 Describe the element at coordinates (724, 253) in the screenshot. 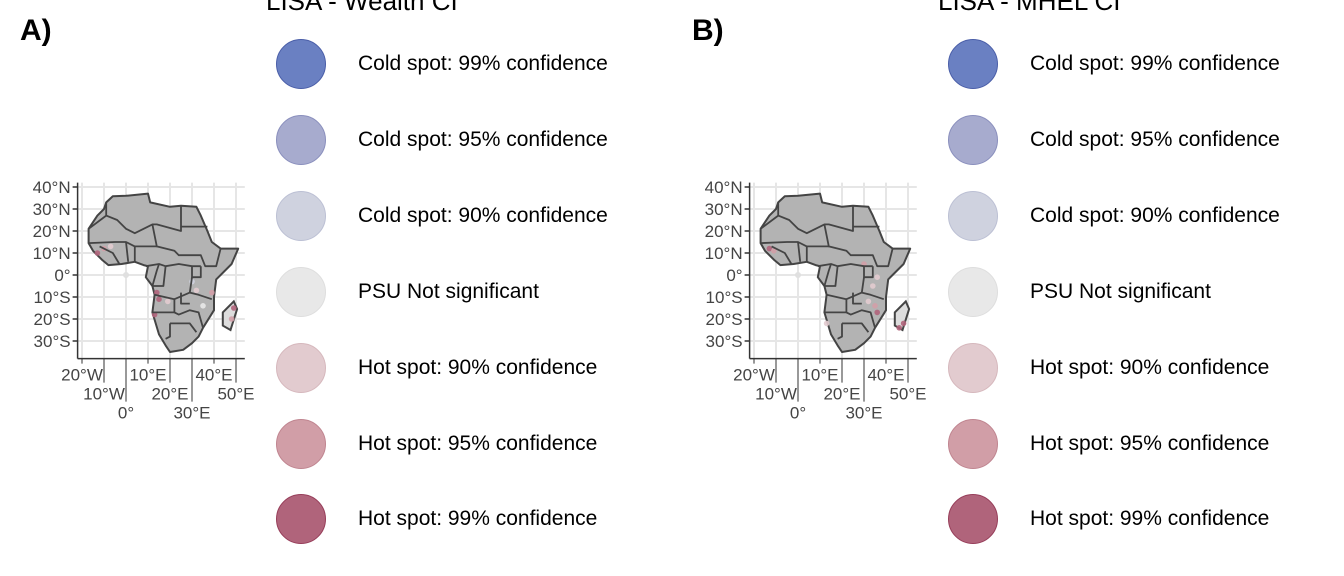

I see `y-tick-label: 10°N` at that location.